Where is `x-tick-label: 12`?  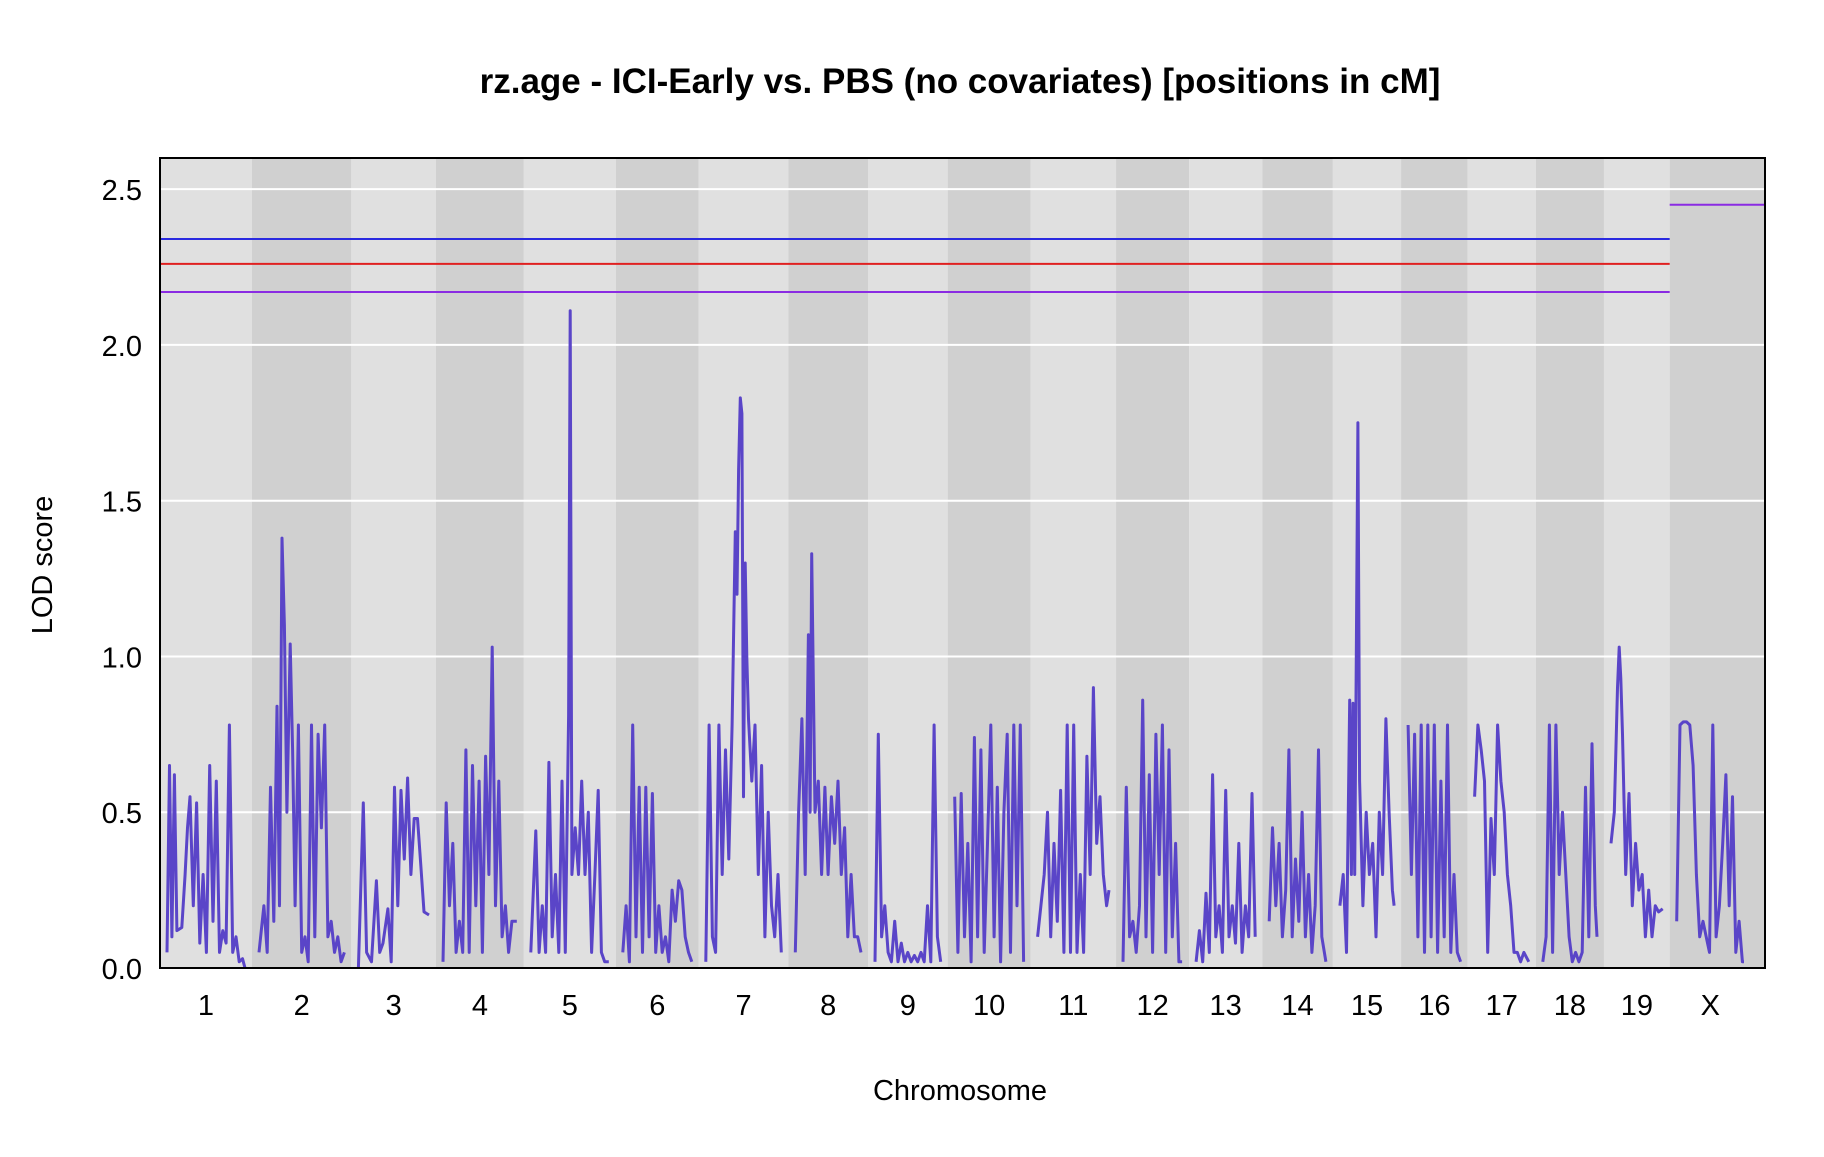 x-tick-label: 12 is located at coordinates (1152, 1006).